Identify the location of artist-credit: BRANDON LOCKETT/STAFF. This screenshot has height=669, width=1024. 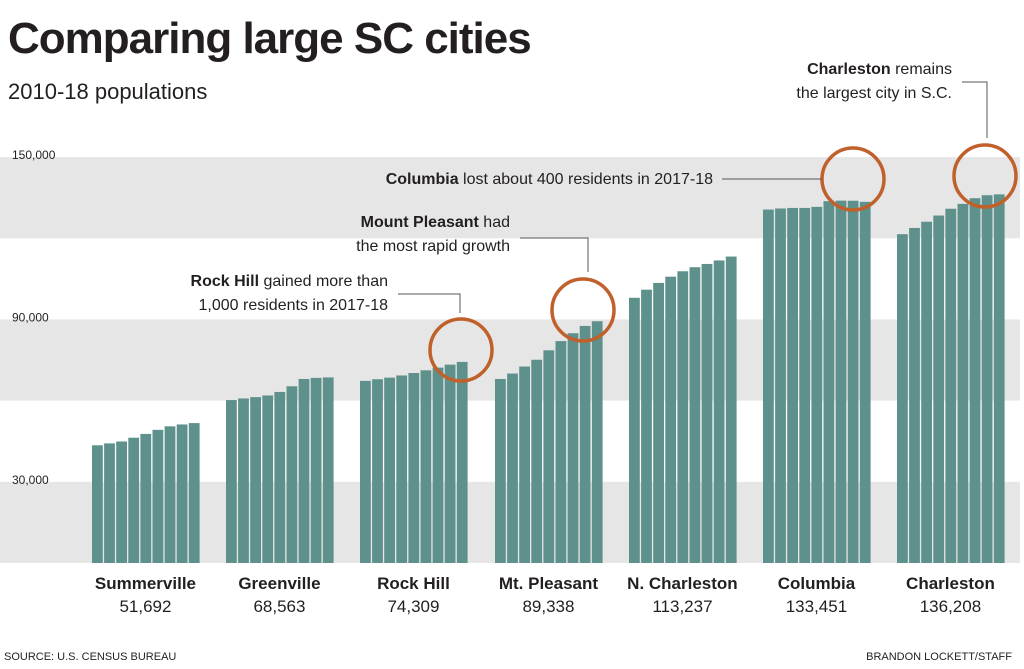
(939, 657).